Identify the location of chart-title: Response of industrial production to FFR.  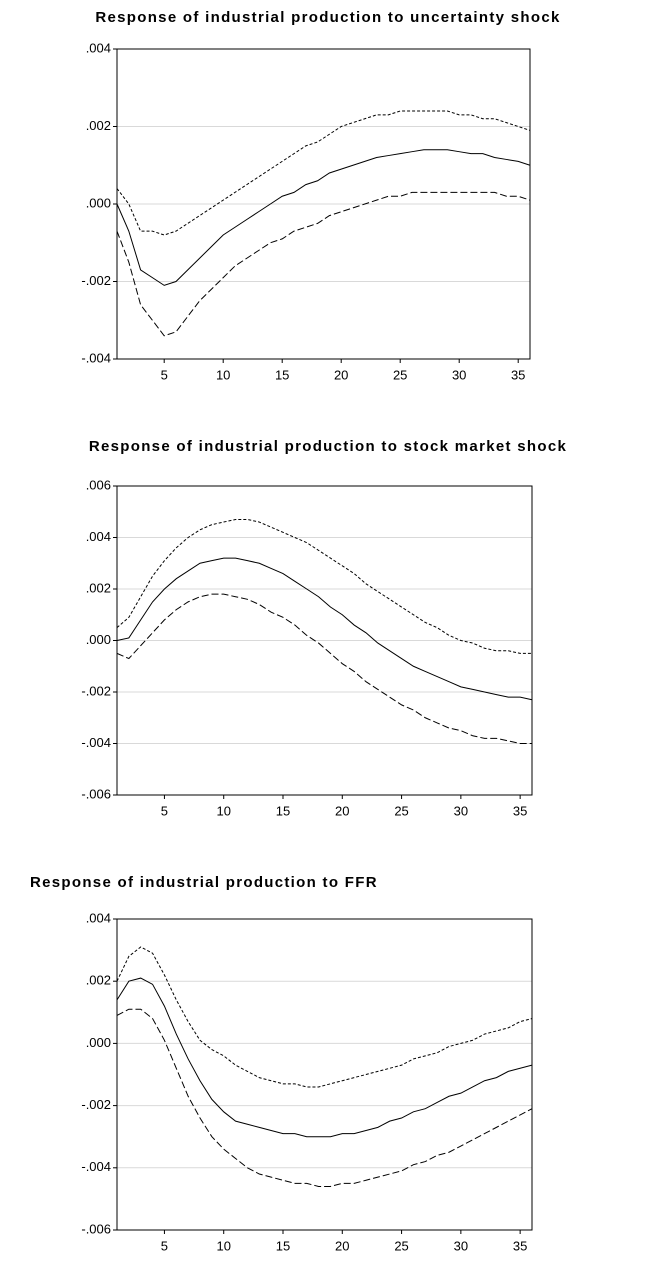
(204, 882).